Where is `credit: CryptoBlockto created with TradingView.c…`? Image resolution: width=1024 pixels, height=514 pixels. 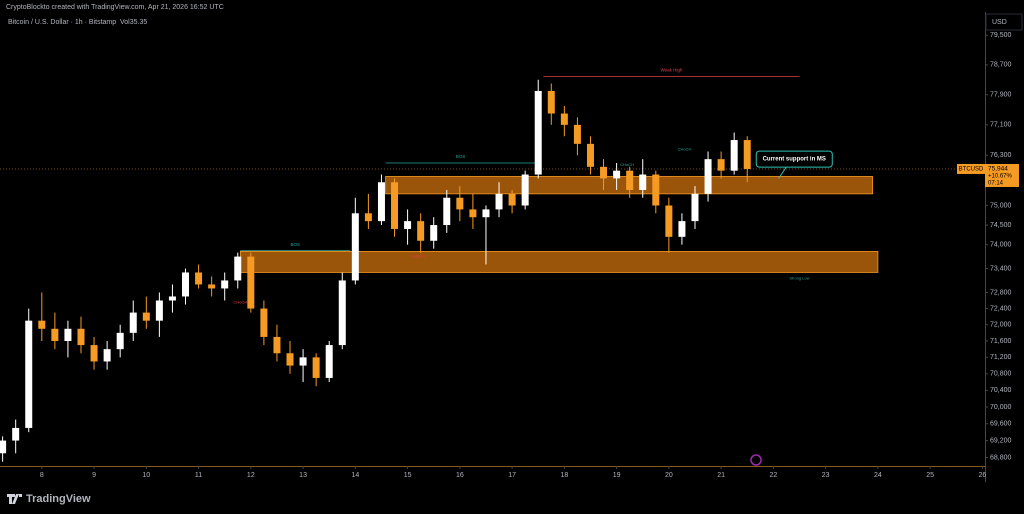
credit: CryptoBlockto created with TradingView.c… is located at coordinates (115, 7).